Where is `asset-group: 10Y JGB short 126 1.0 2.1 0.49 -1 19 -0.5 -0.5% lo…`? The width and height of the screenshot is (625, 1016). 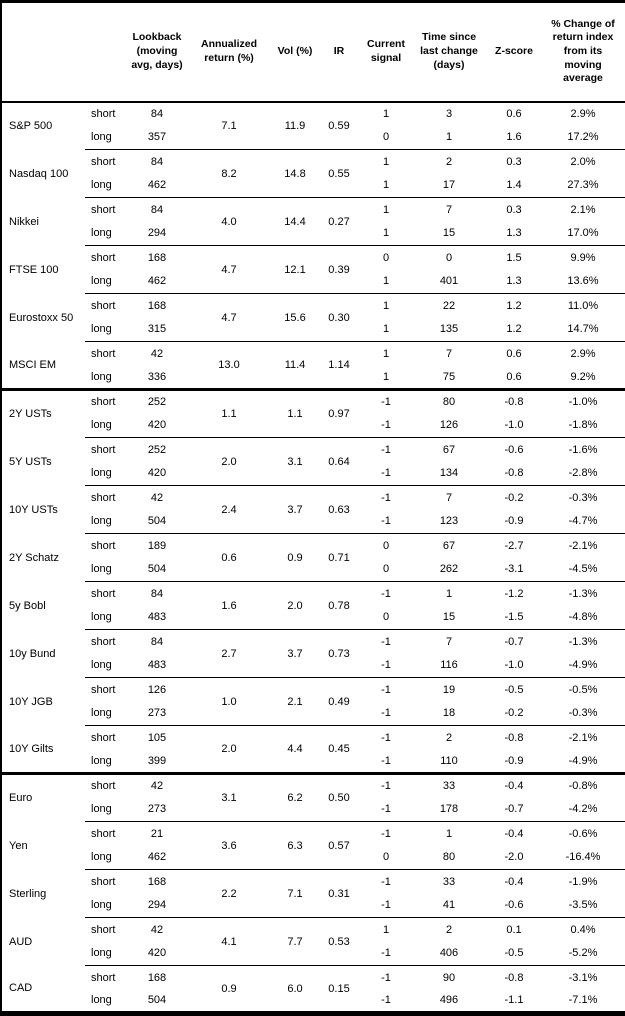 asset-group: 10Y JGB short 126 1.0 2.1 0.49 -1 19 -0.5 -0.5% lo… is located at coordinates (313, 701).